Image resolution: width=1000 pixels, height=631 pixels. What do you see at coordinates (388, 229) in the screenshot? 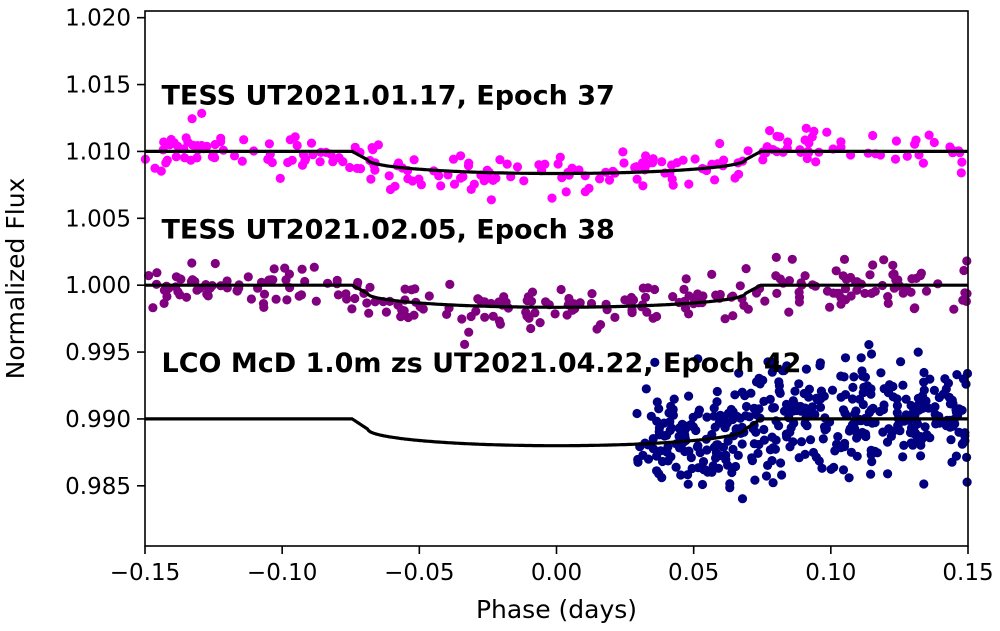
I see `label-tess-epoch-38: TESS UT2021.02.05, Epoch 38` at bounding box center [388, 229].